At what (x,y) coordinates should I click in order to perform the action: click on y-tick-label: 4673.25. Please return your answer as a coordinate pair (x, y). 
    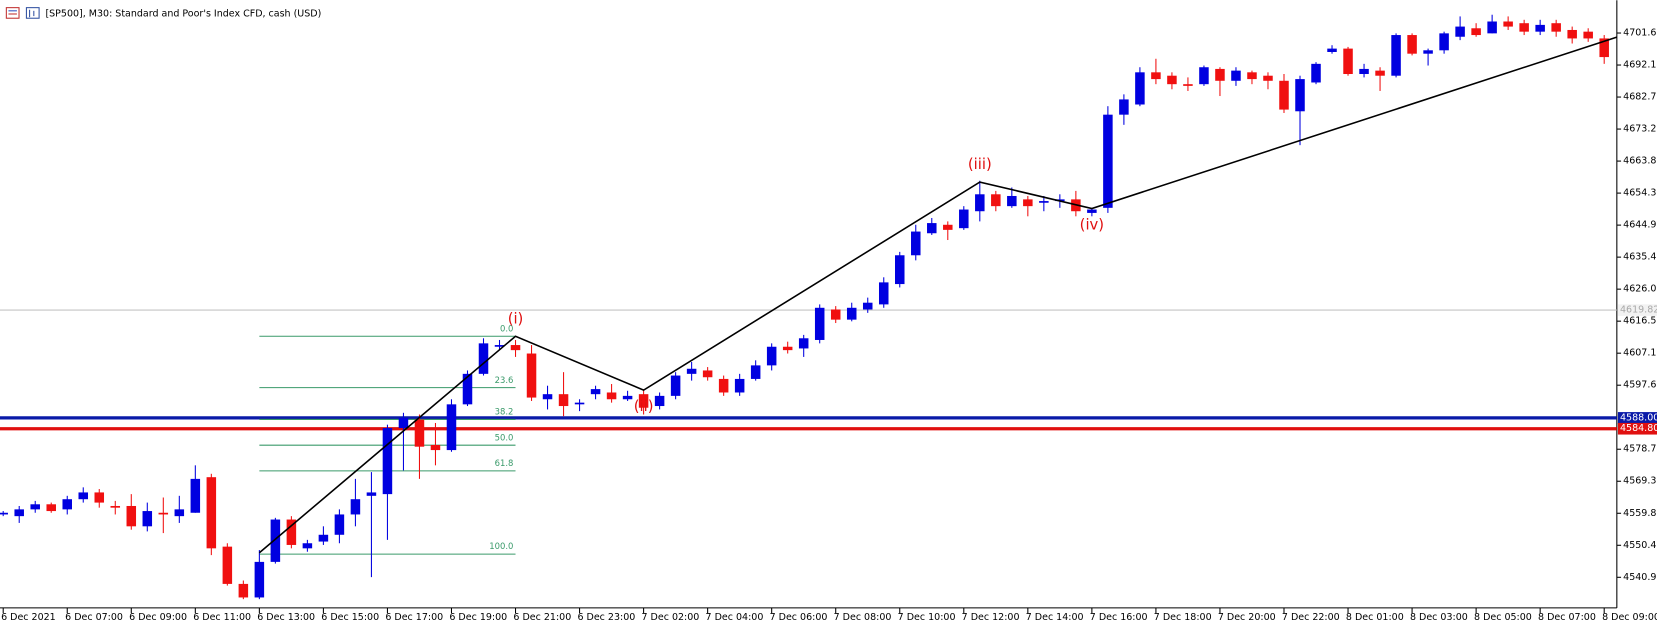
    Looking at the image, I should click on (1640, 129).